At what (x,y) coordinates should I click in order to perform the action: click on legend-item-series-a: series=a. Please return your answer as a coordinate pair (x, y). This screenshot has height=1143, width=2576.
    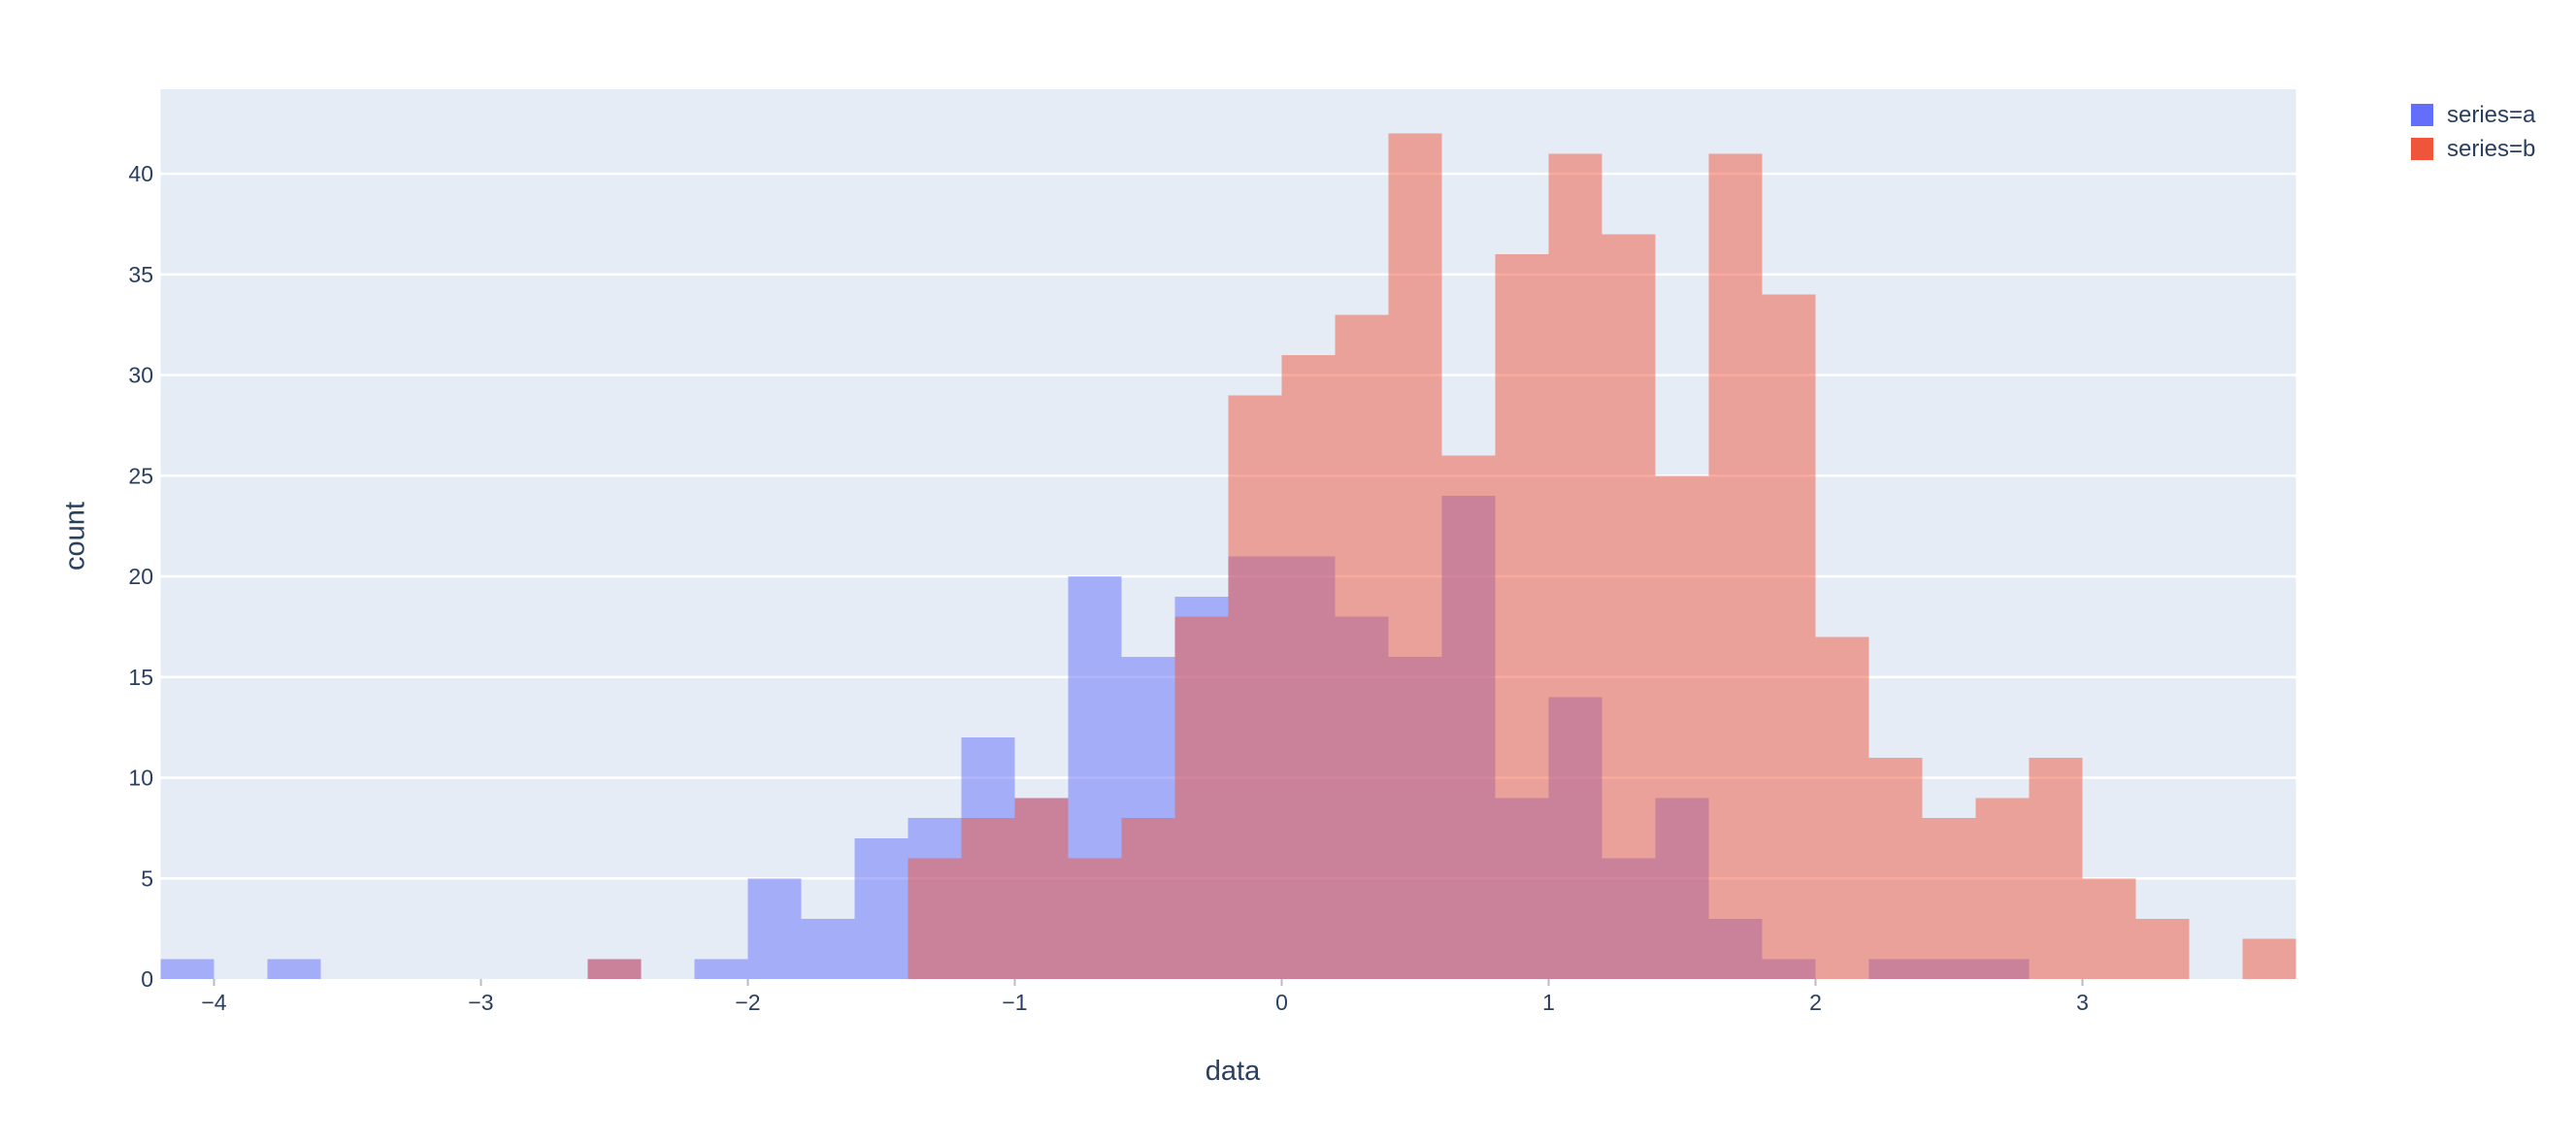
    Looking at the image, I should click on (2473, 115).